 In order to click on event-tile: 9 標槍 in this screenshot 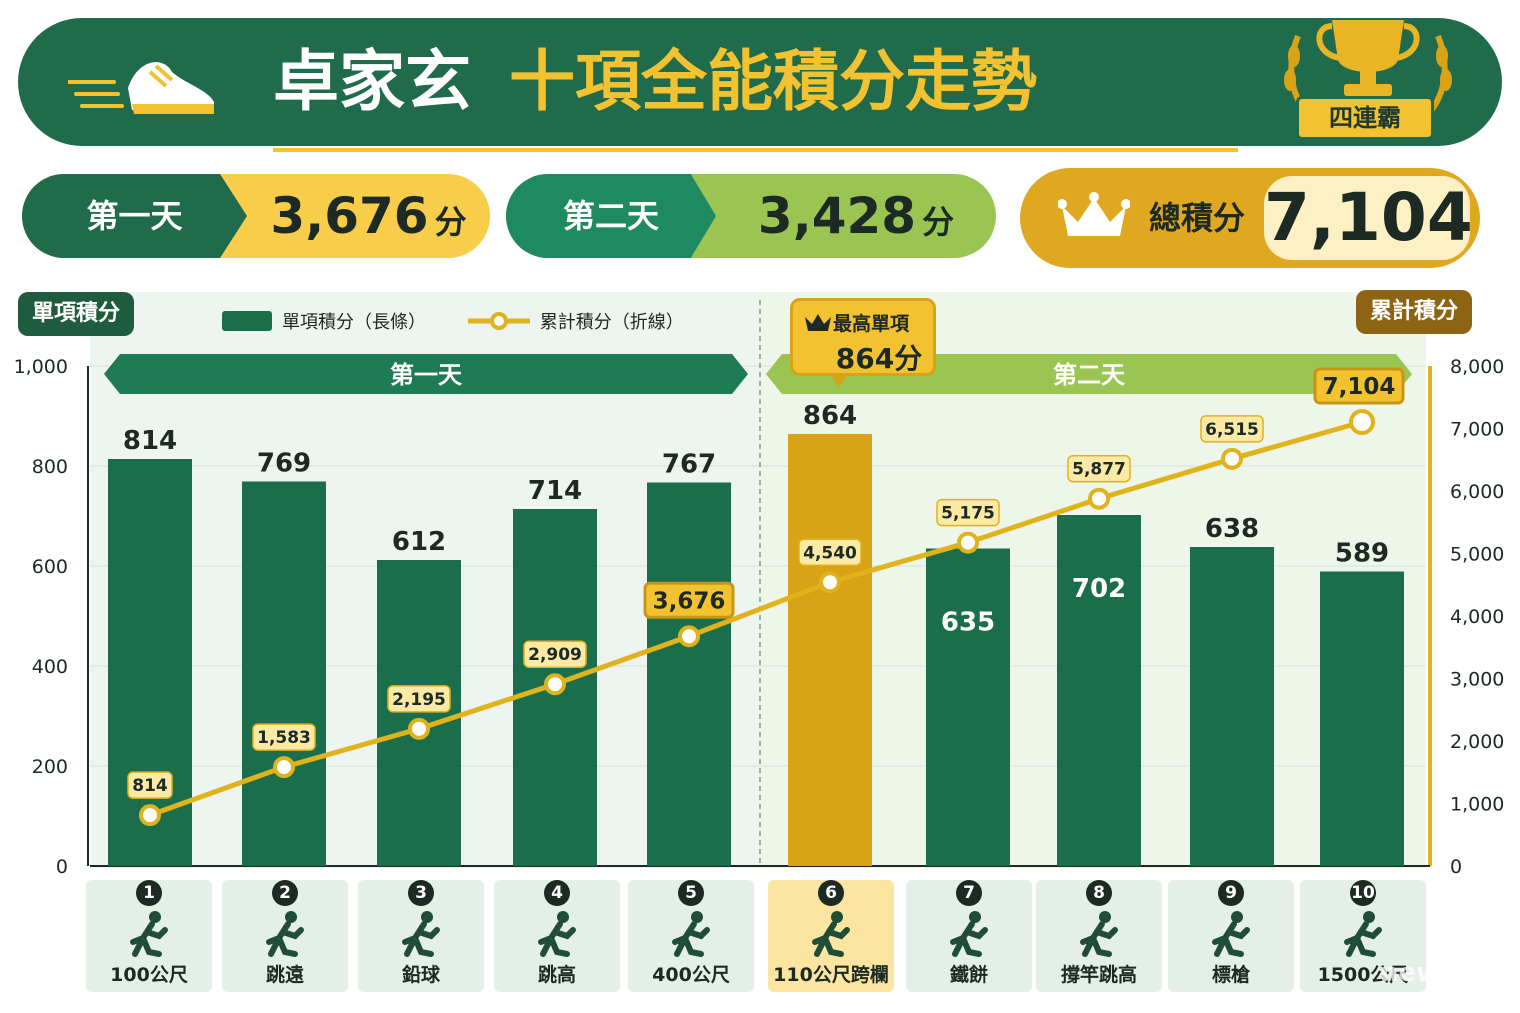, I will do `click(1231, 936)`.